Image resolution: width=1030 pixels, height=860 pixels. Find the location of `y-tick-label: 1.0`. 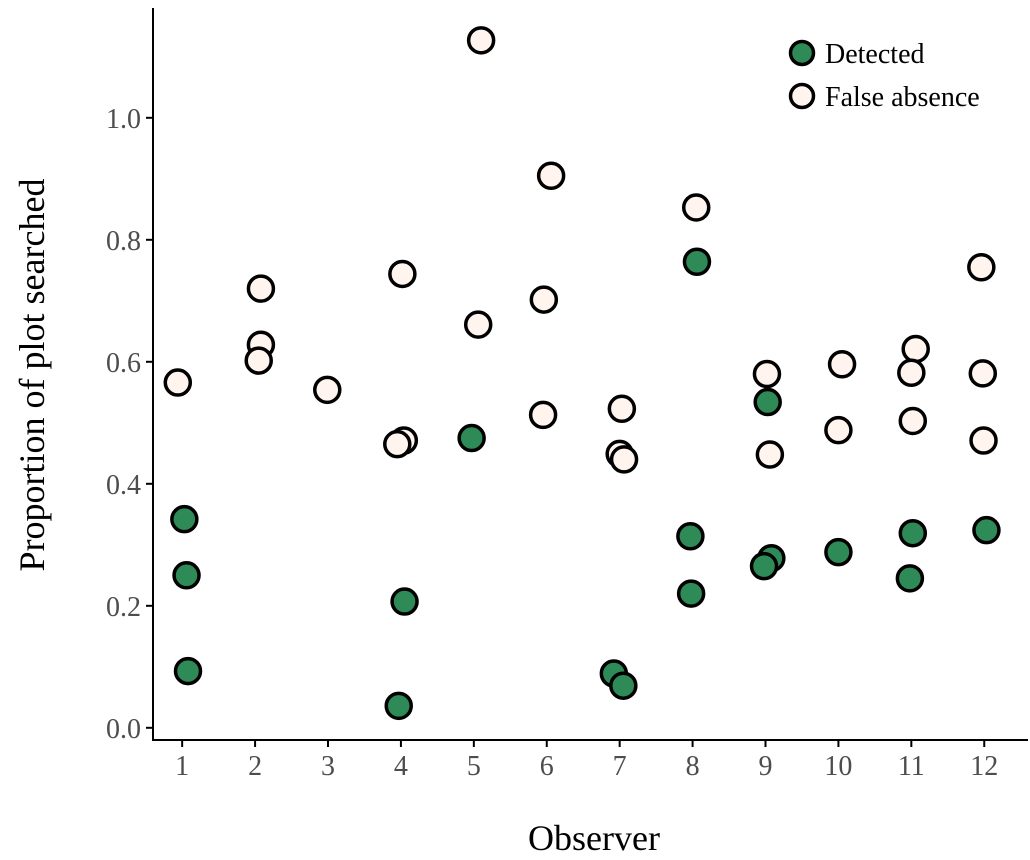

y-tick-label: 1.0 is located at coordinates (123, 119).